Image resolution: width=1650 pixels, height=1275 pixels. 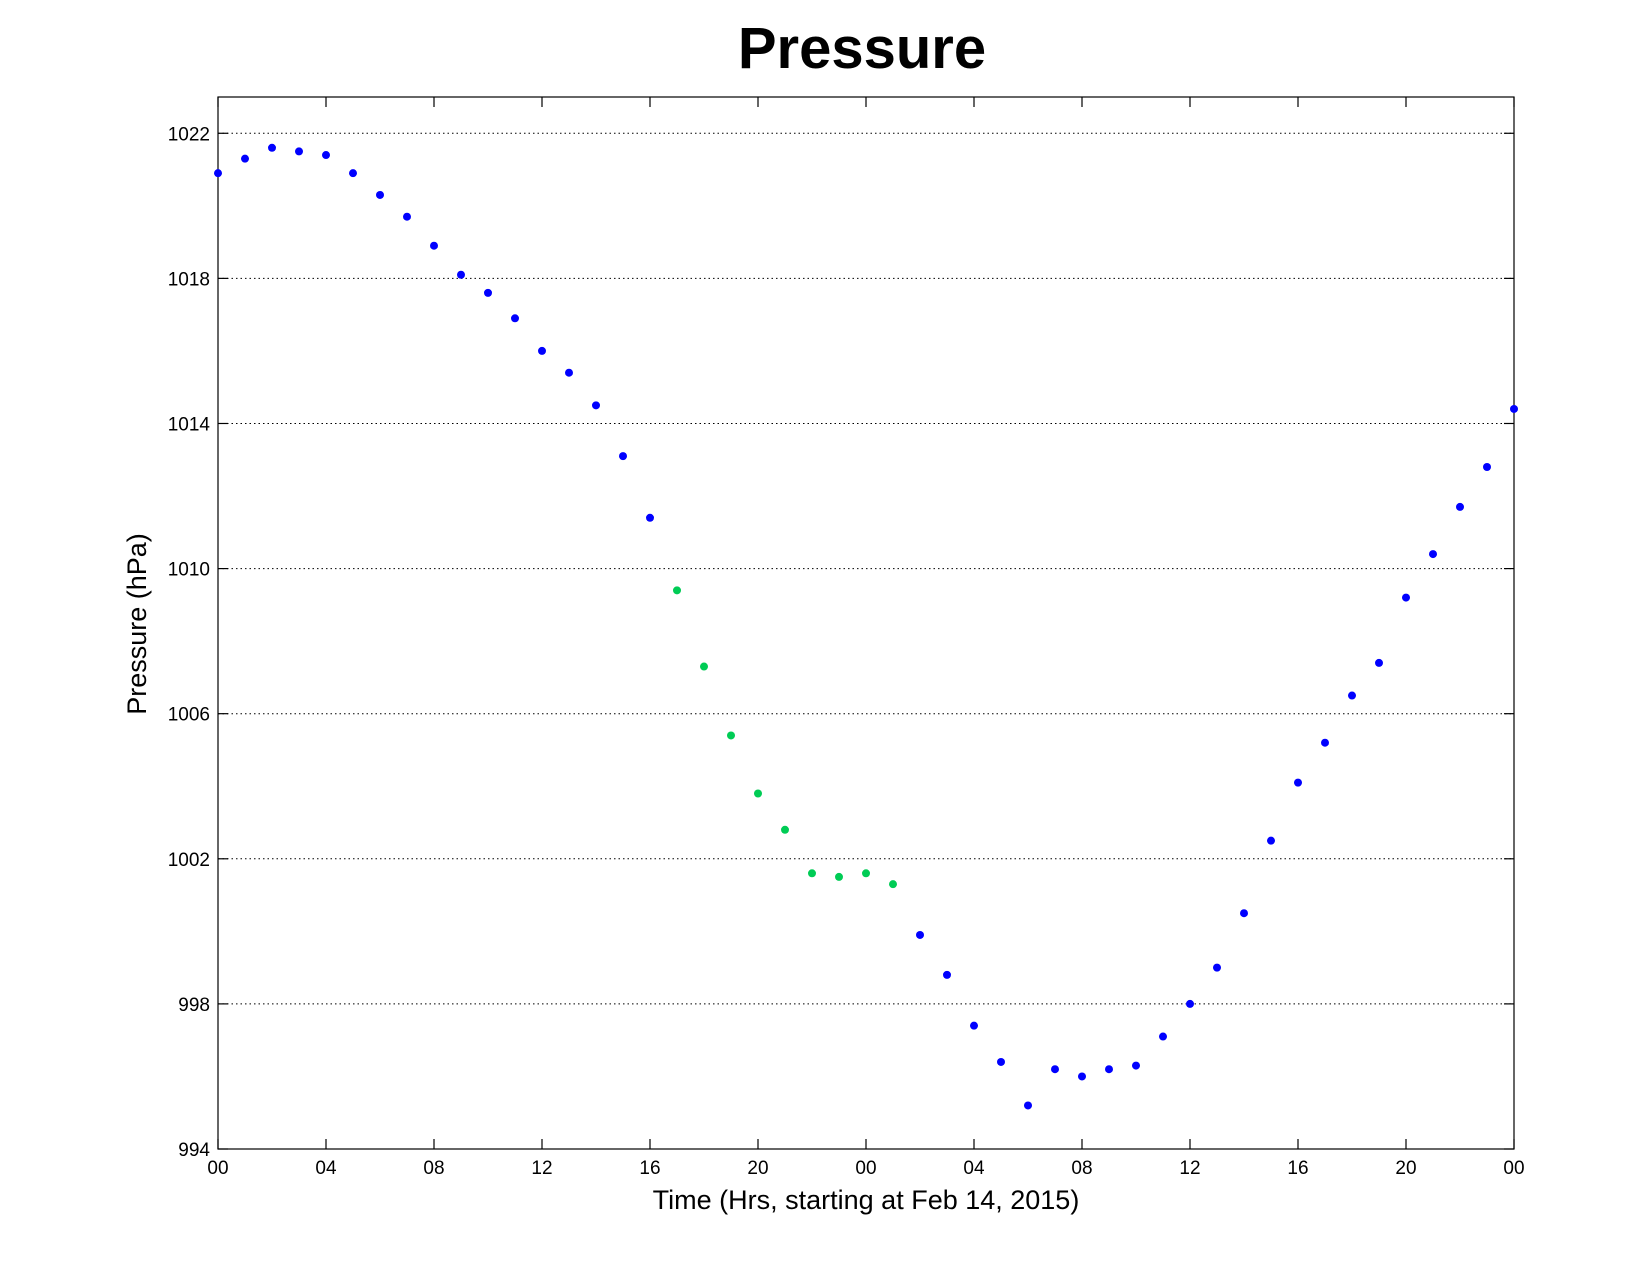 What do you see at coordinates (137, 624) in the screenshot?
I see `y-axis-label: Pressure (hPa)` at bounding box center [137, 624].